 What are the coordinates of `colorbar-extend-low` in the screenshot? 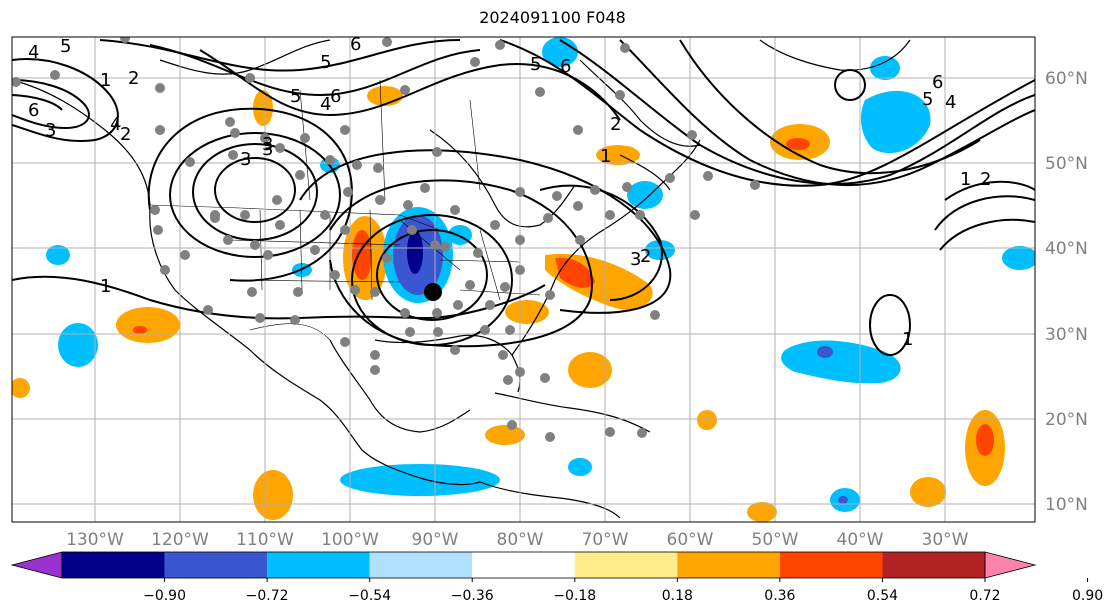 It's located at (36, 565).